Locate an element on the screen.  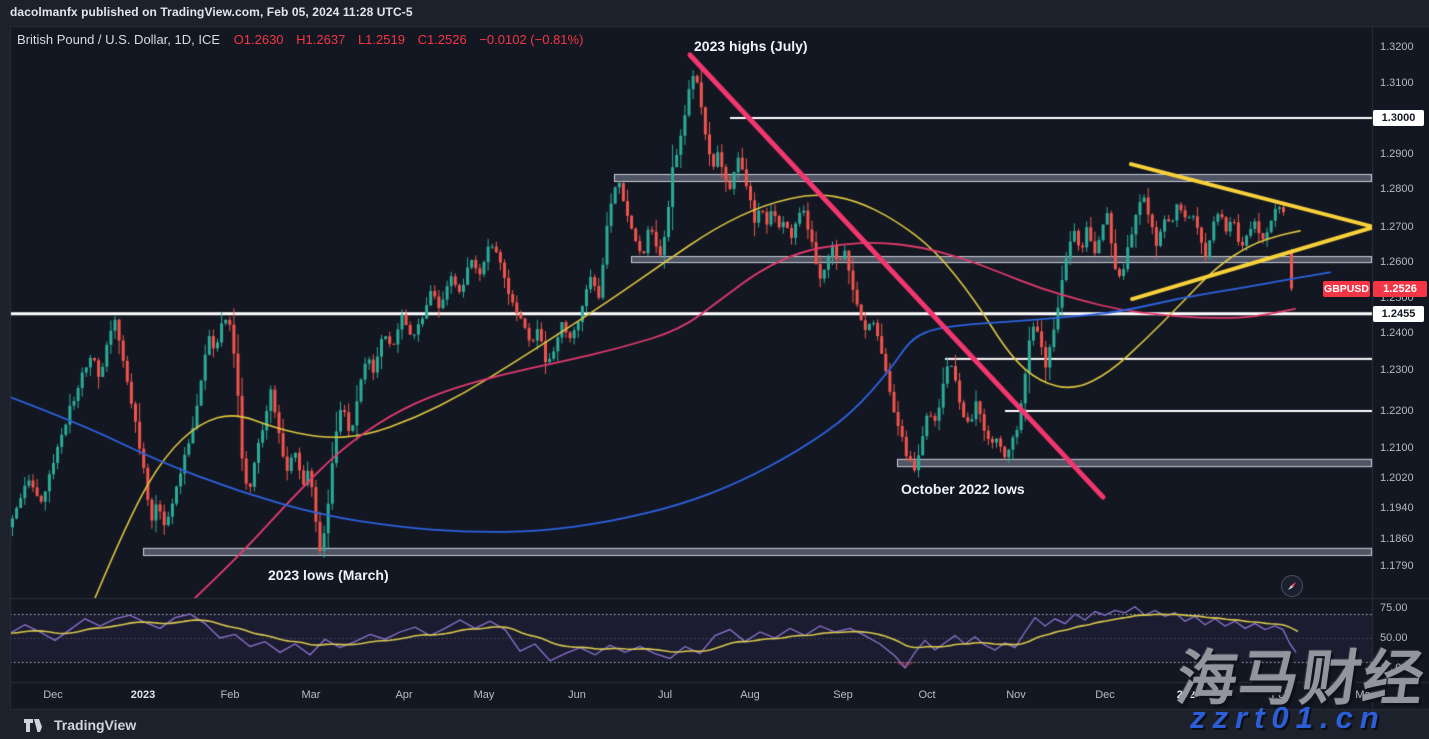
price-tick-label: 1.2300 is located at coordinates (1397, 370).